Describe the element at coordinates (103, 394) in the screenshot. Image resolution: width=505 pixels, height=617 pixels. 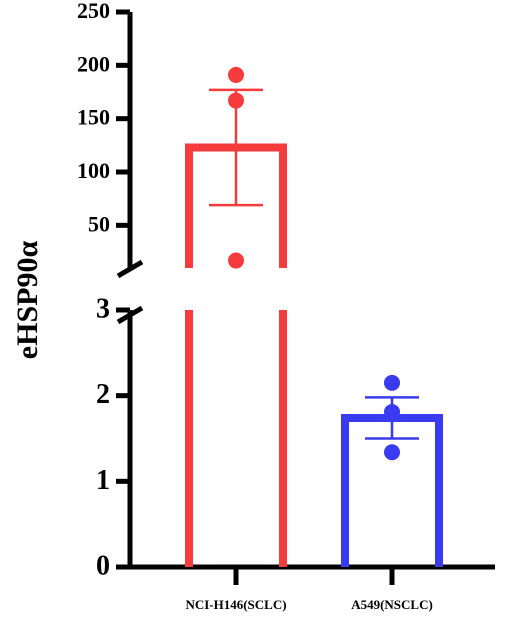
I see `y-tick-label: 2` at that location.